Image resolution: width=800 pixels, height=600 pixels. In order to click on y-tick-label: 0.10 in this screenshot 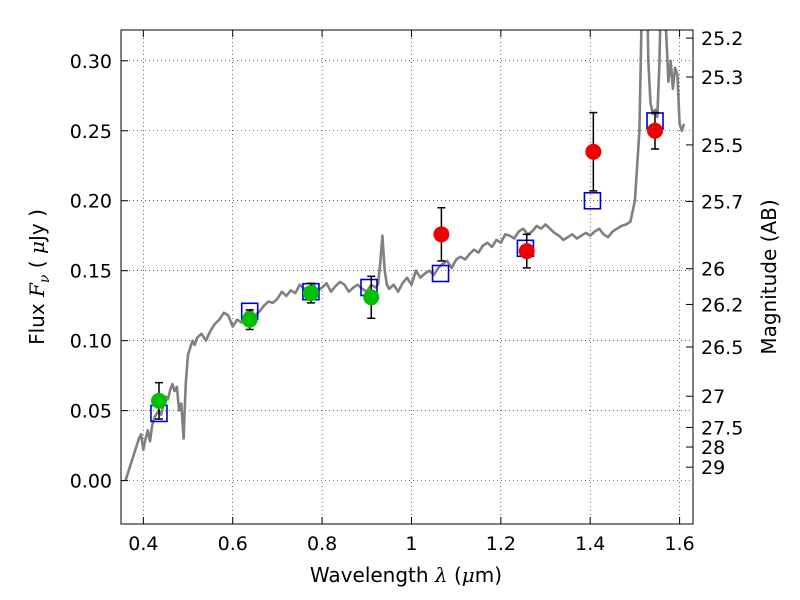, I will do `click(91, 342)`.